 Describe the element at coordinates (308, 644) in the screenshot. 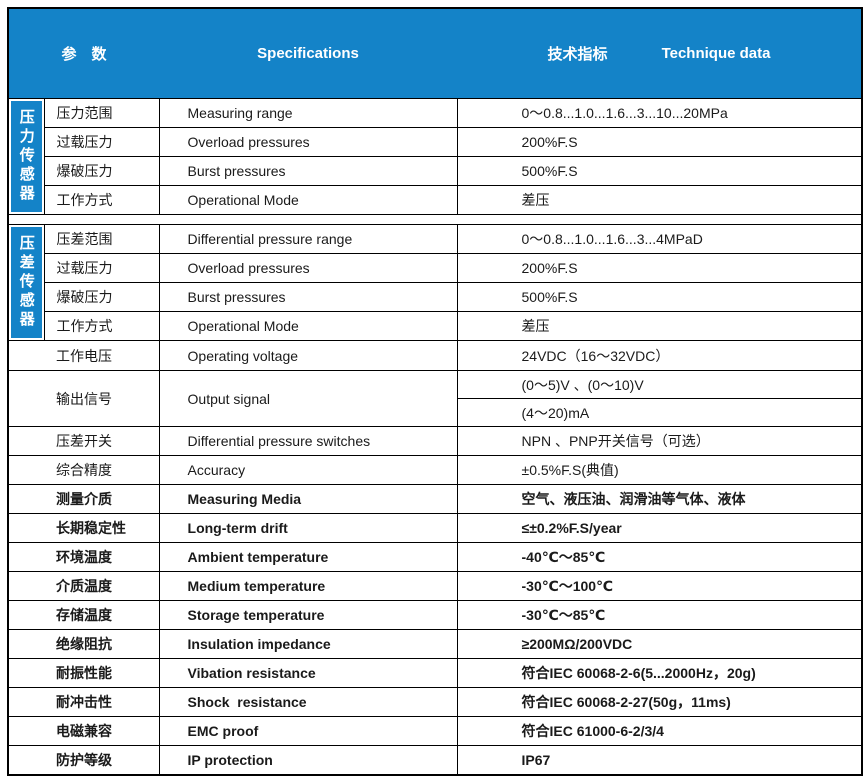

I see `row-spec: Insulation impedance` at that location.